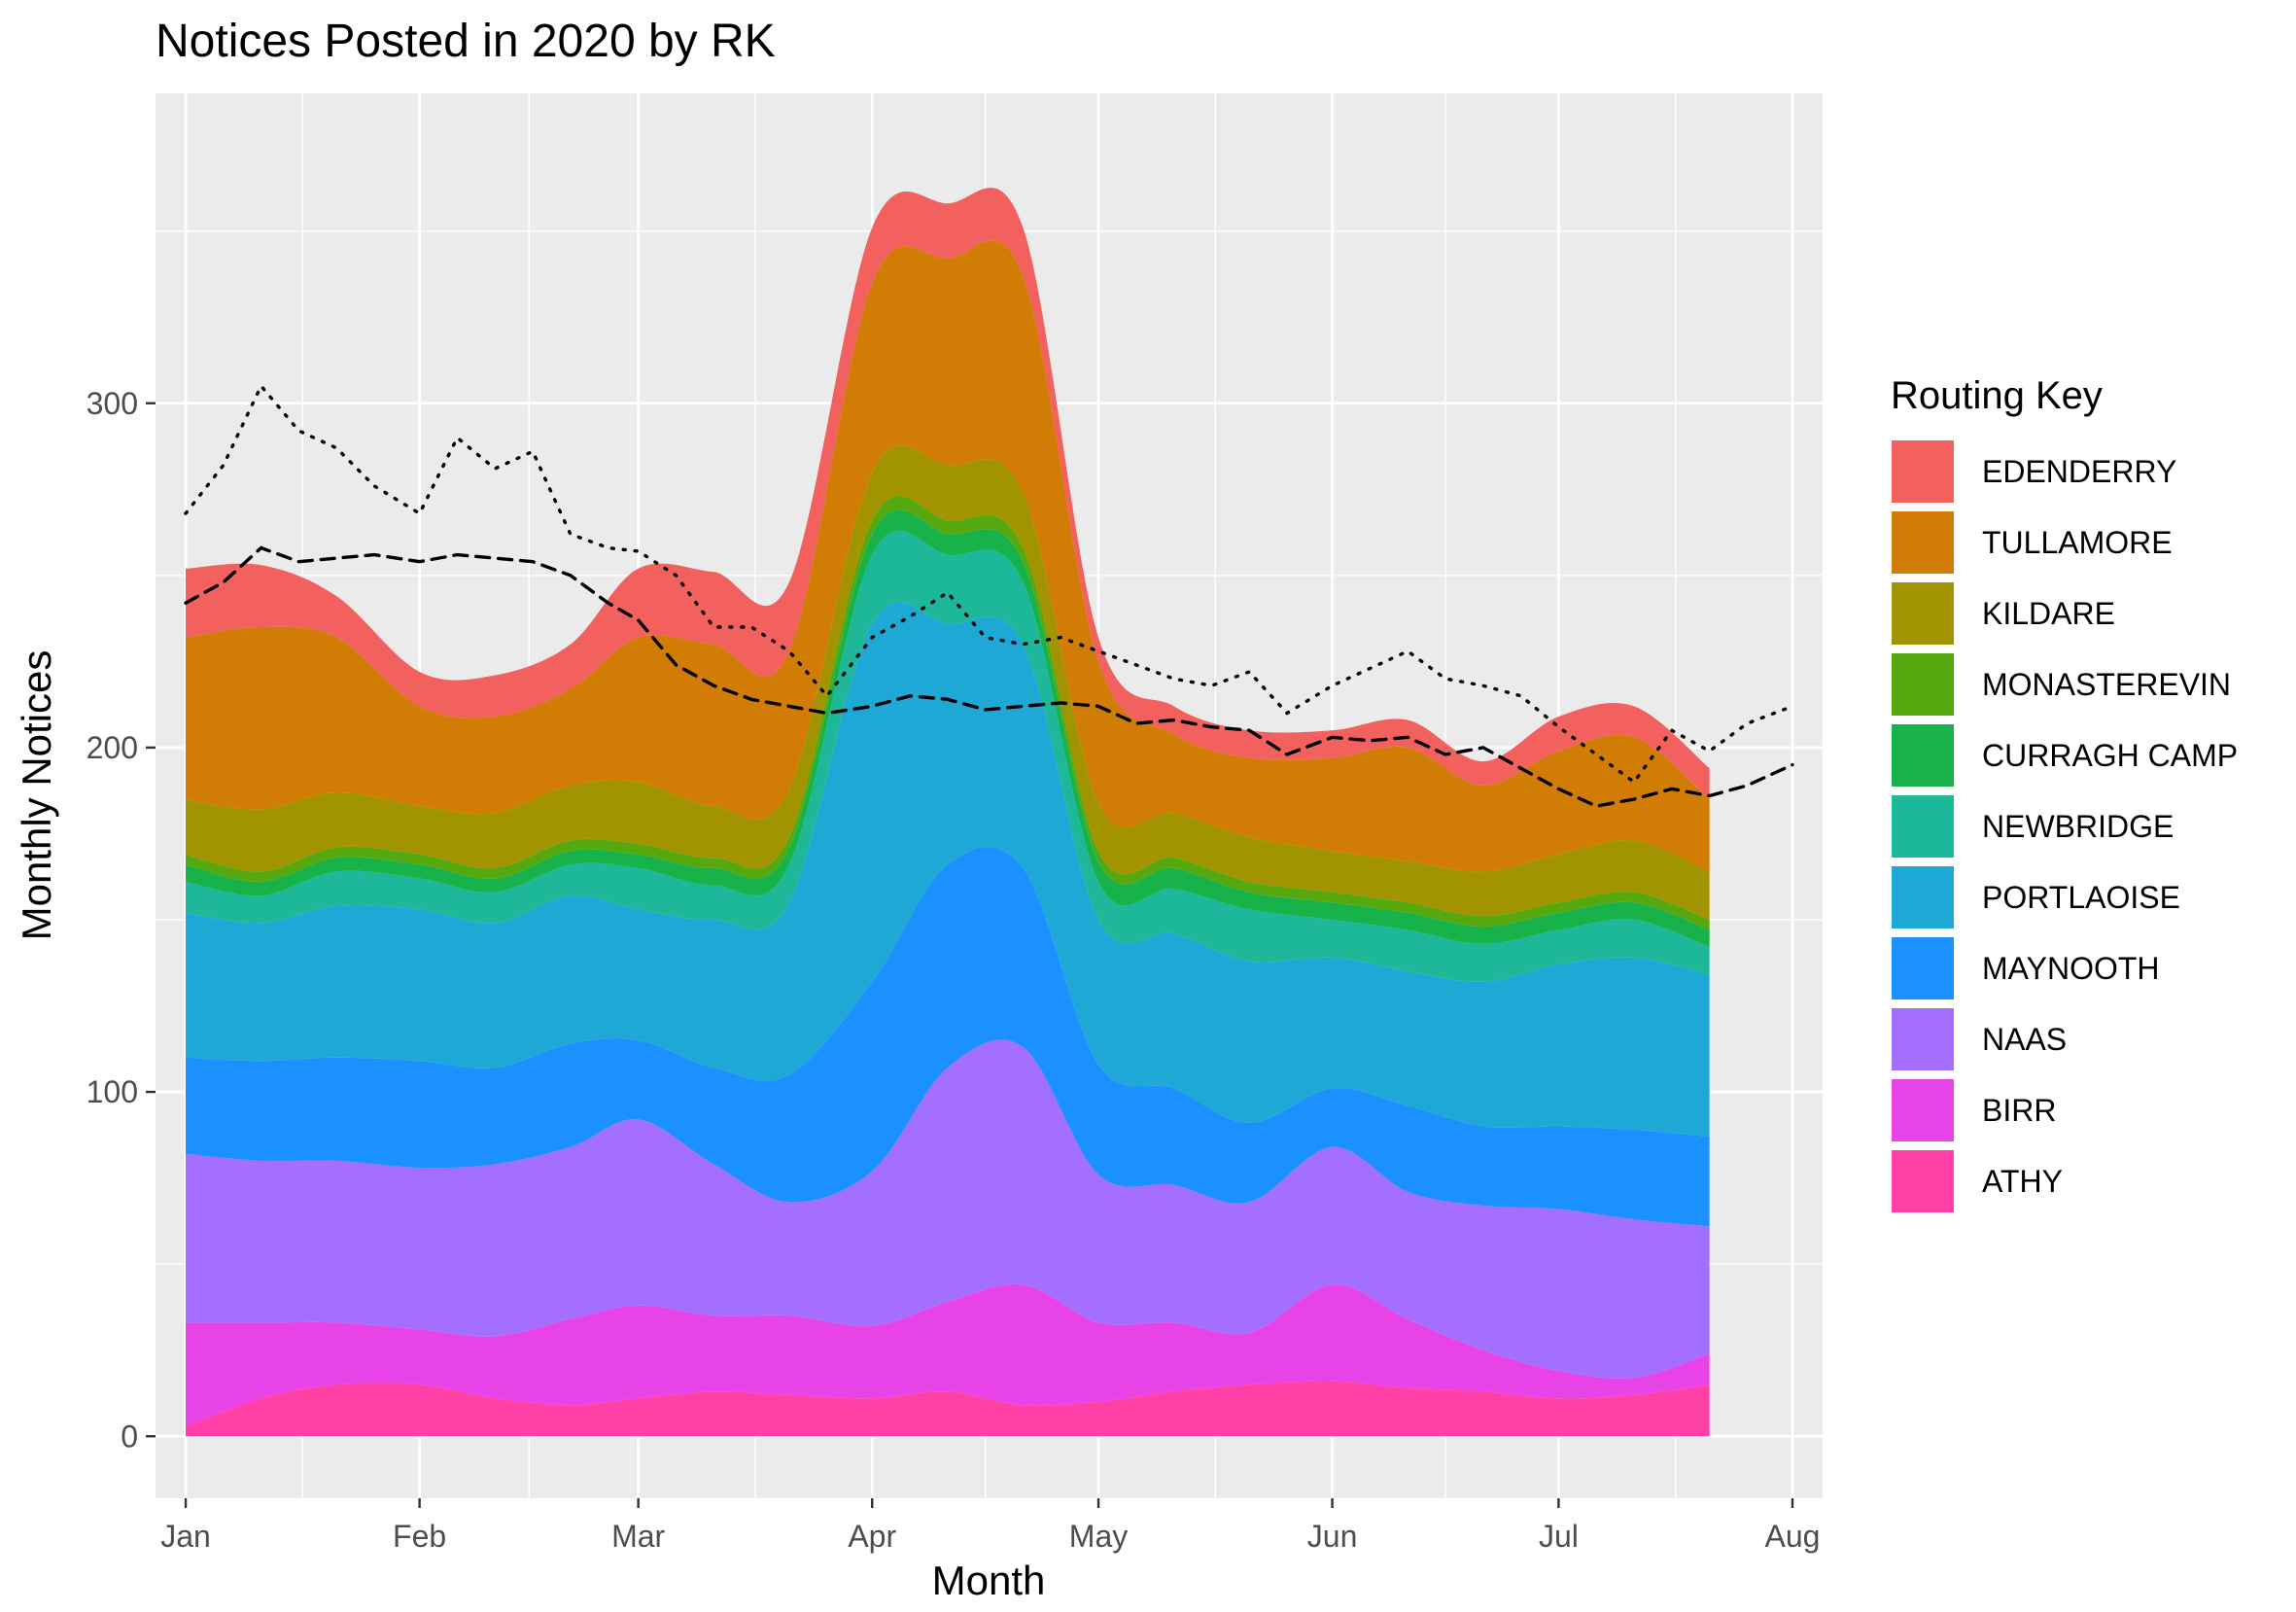 The image size is (2296, 1612). I want to click on legend-label-edenderry: EDENDERRY, so click(2079, 471).